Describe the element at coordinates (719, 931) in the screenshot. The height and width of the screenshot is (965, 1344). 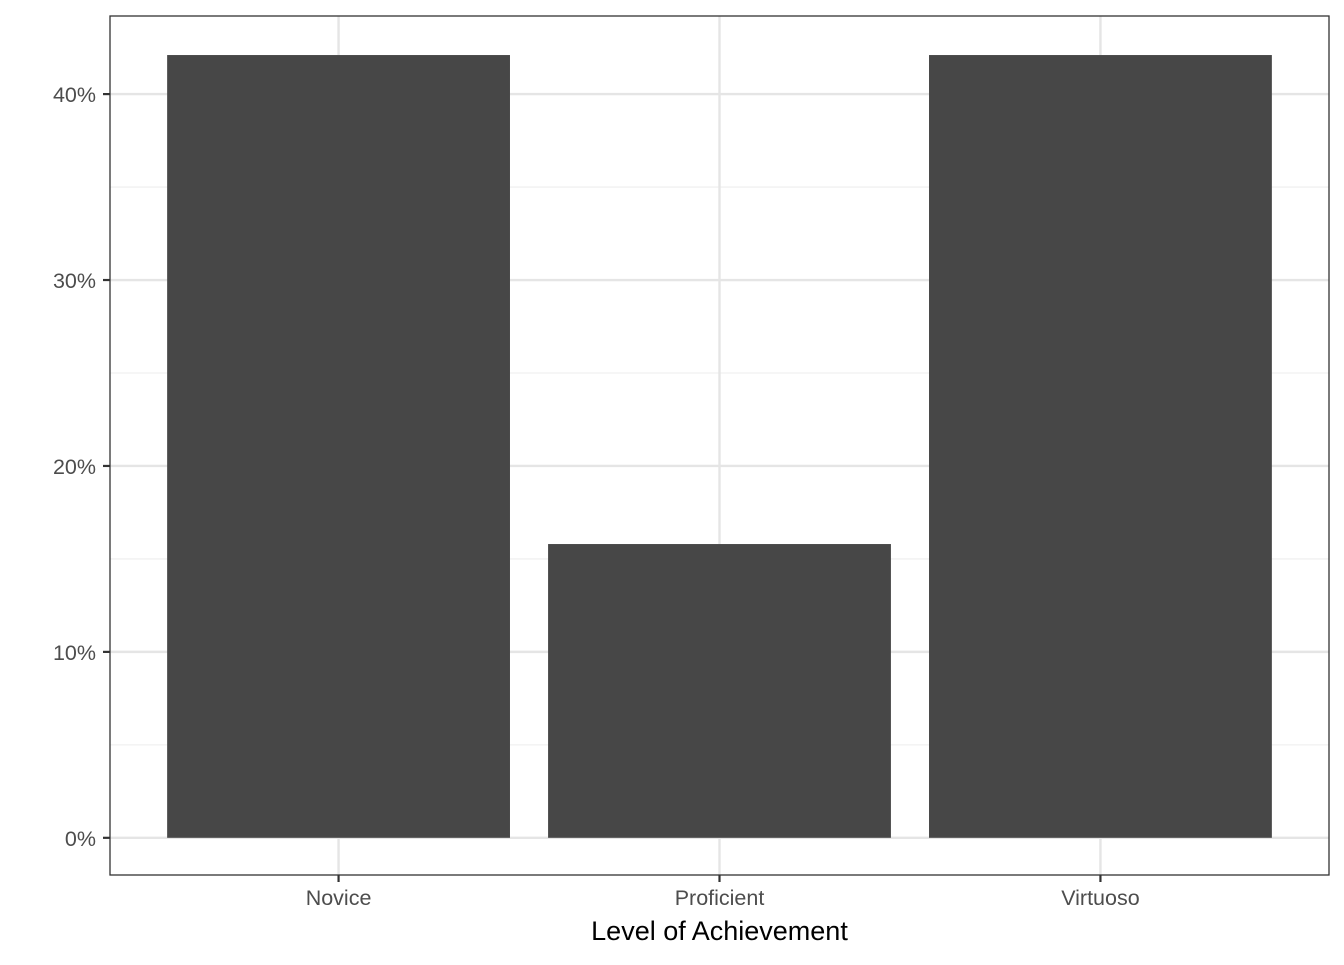
I see `x-axis-title: Level of Achievement` at that location.